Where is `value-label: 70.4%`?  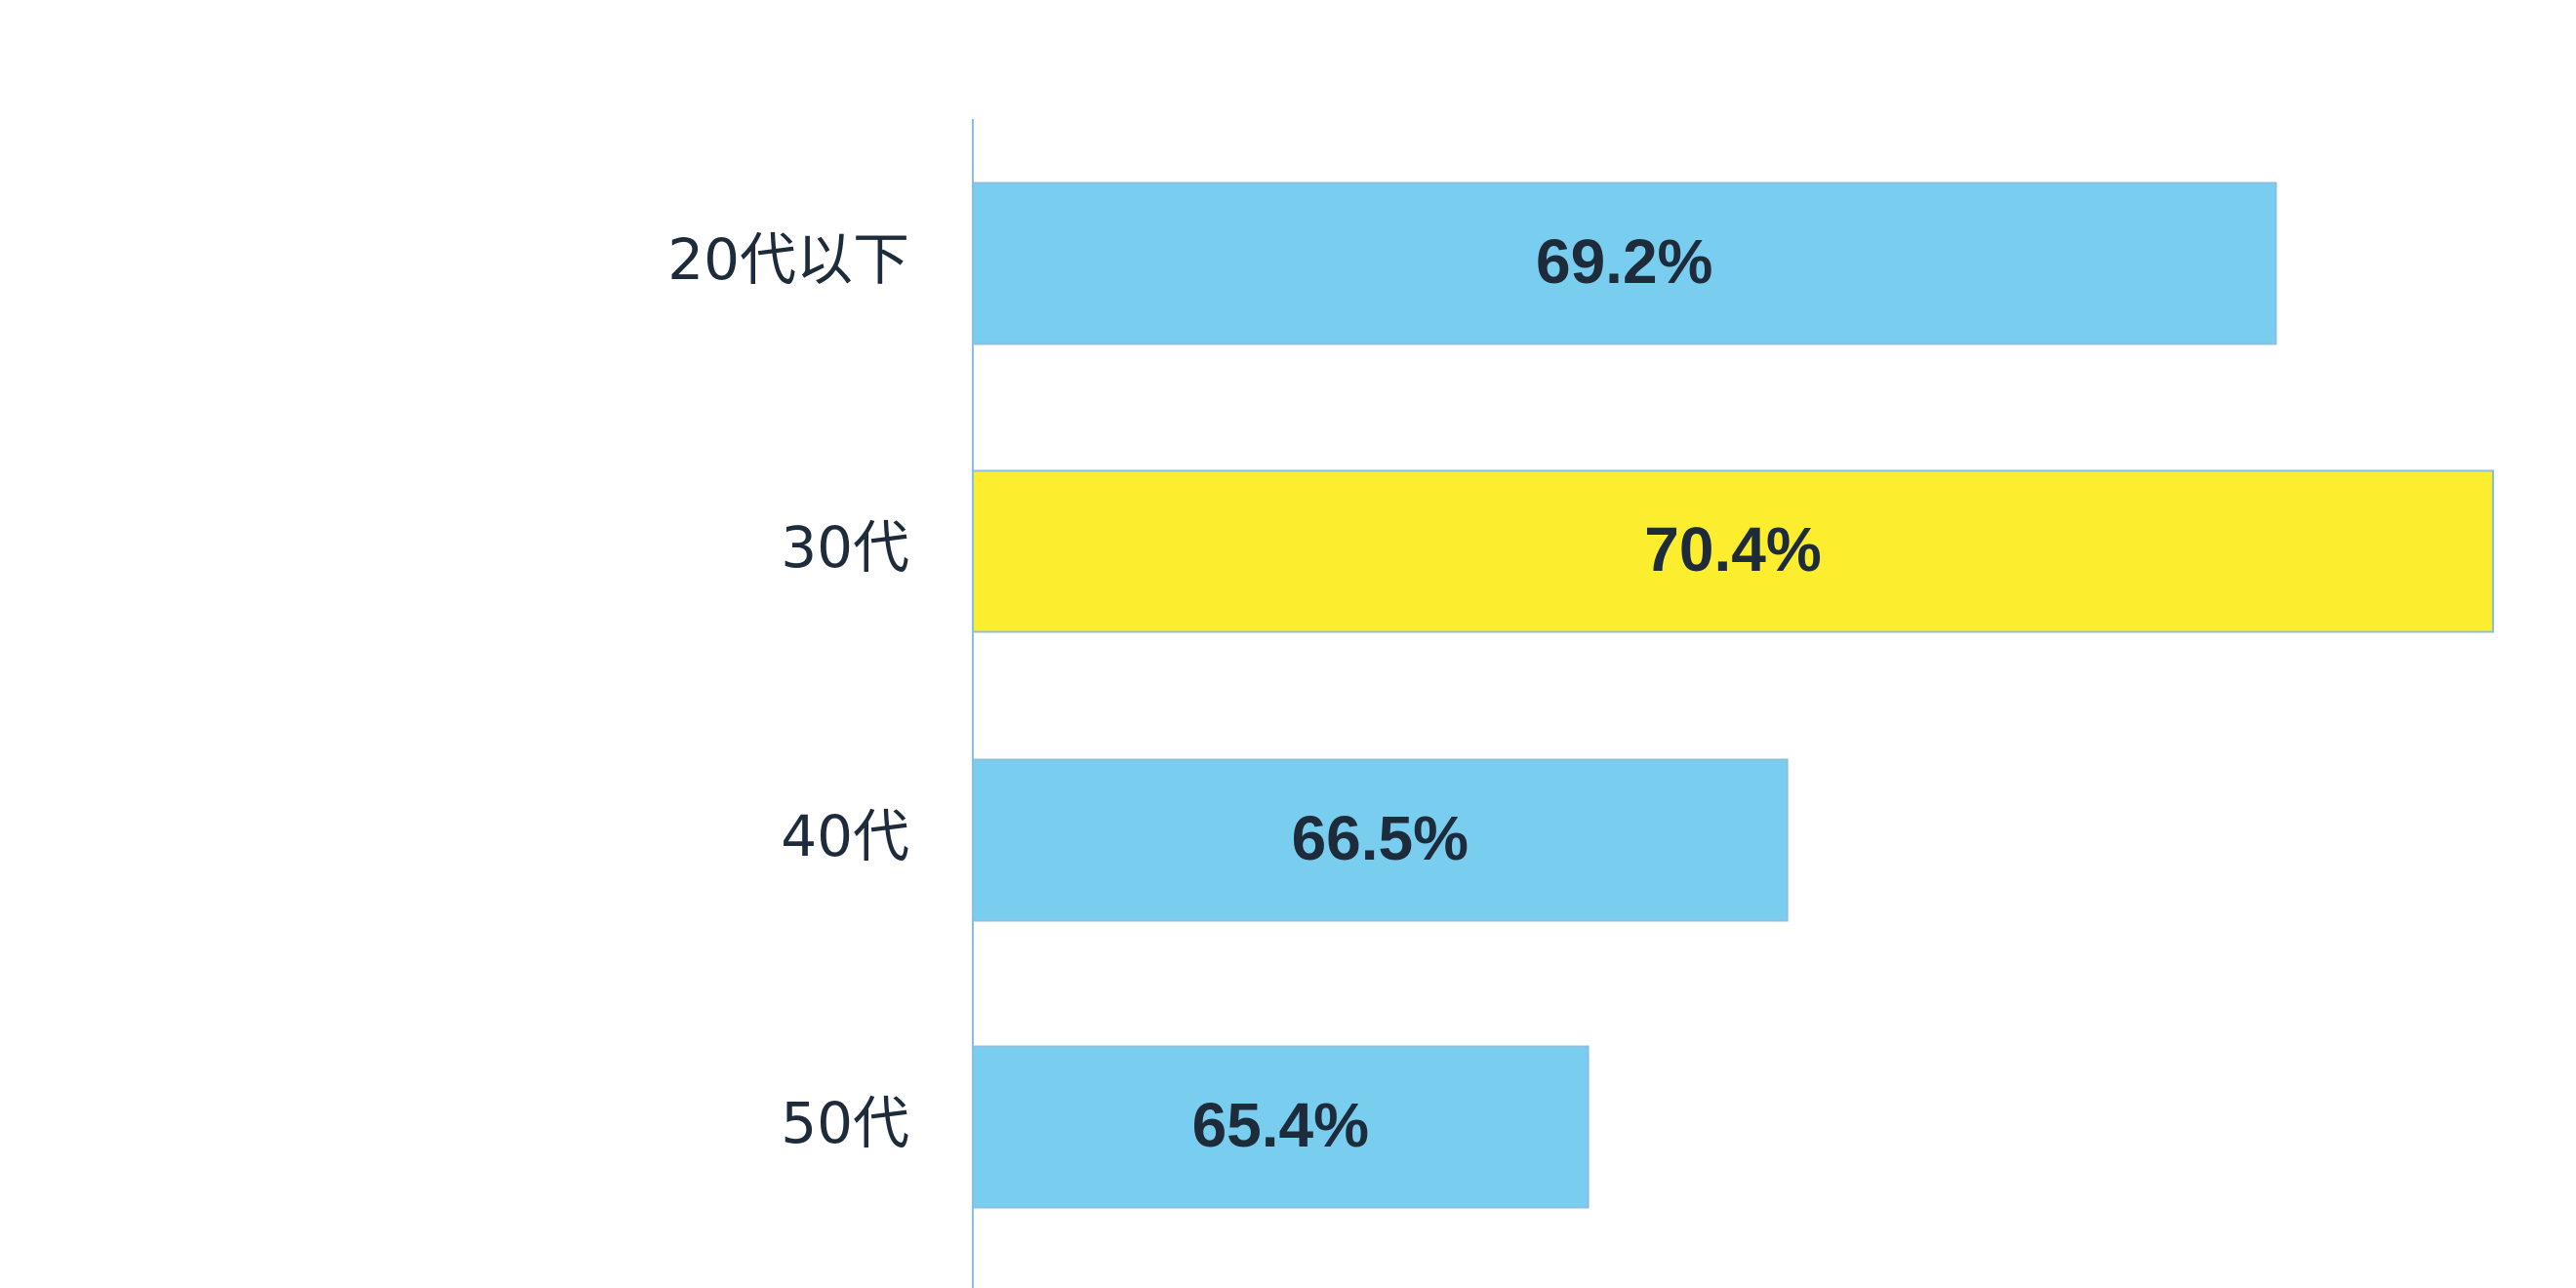 value-label: 70.4% is located at coordinates (1732, 549).